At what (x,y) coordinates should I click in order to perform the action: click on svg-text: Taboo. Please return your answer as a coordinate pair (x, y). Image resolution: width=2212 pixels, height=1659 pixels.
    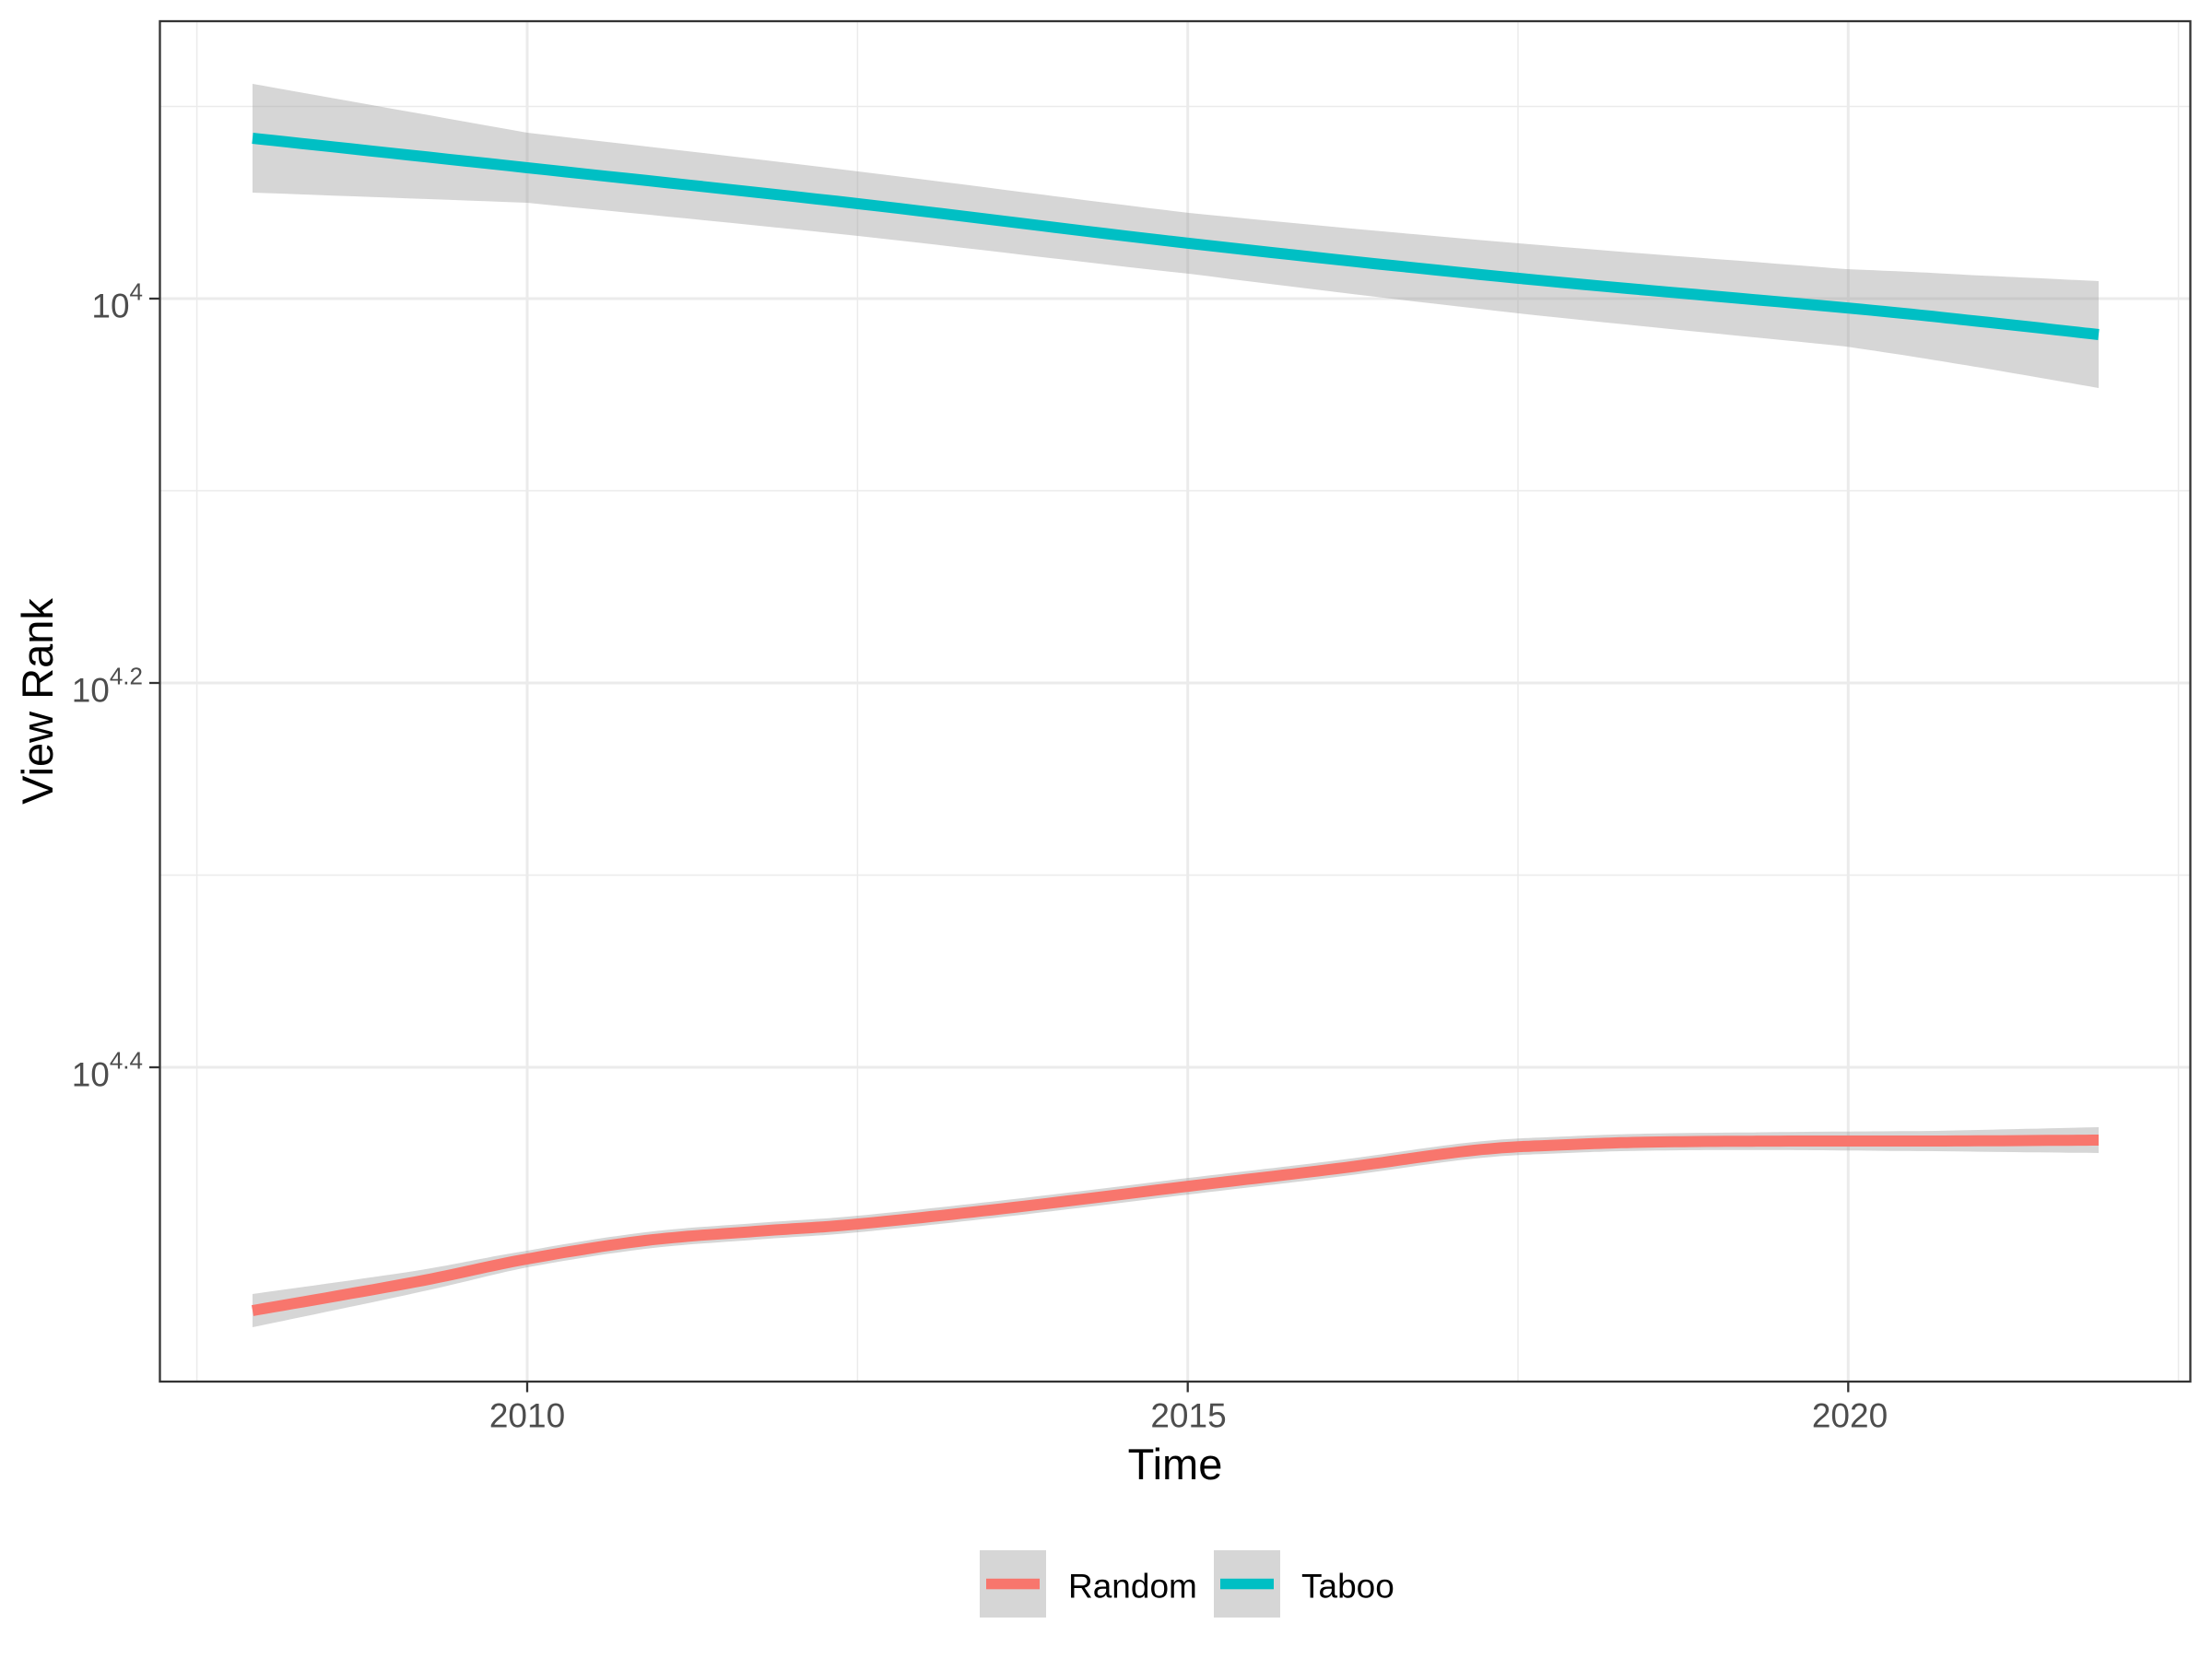
    Looking at the image, I should click on (1347, 1587).